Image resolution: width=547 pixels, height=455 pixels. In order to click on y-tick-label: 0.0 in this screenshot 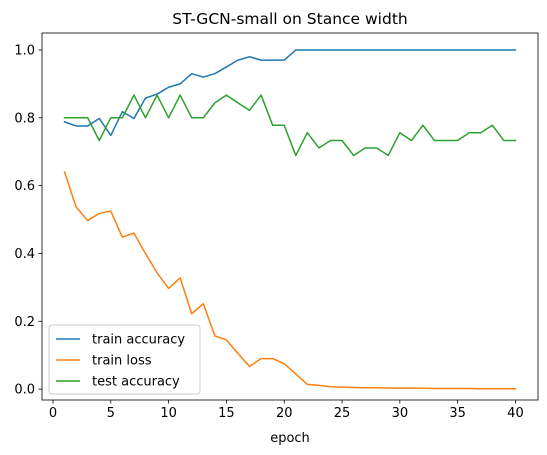, I will do `click(24, 390)`.